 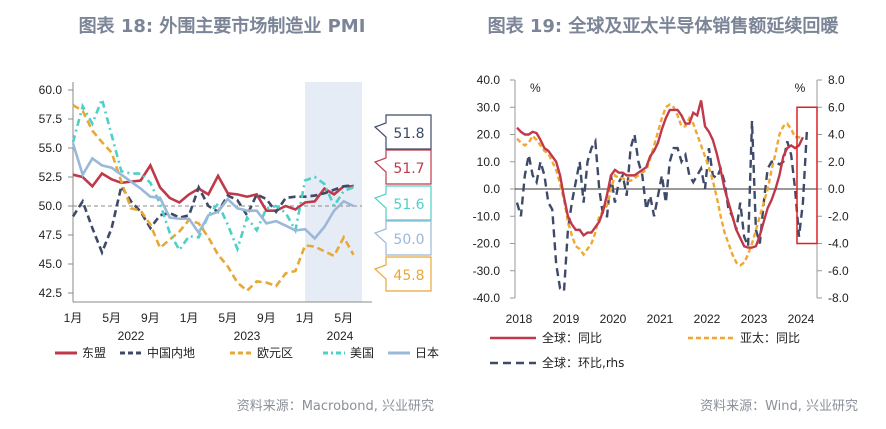 What do you see at coordinates (489, 135) in the screenshot?
I see `y-tick-label: 20.0` at bounding box center [489, 135].